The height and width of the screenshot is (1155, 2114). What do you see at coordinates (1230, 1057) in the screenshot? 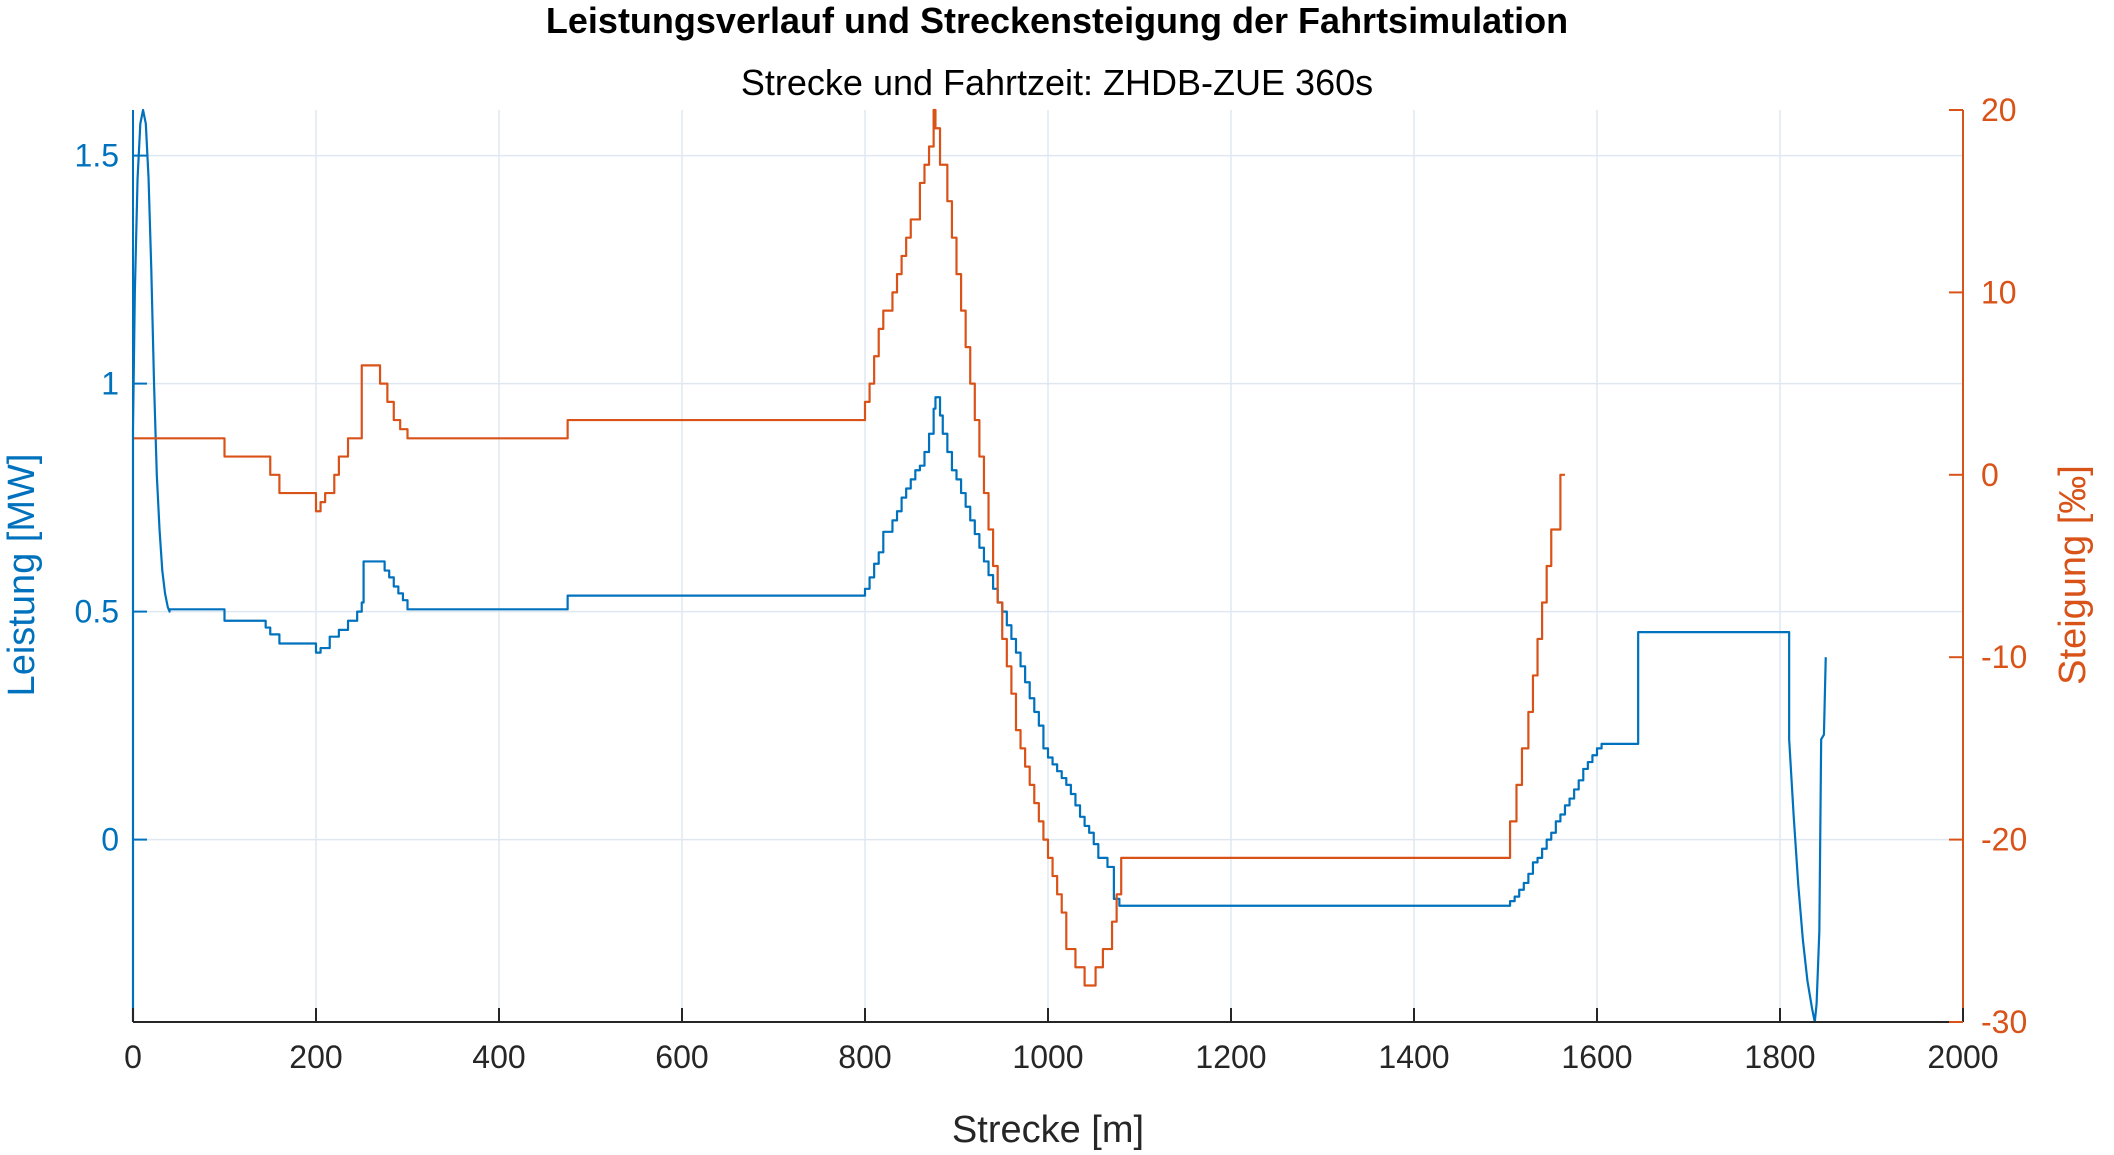
I see `x-tick-label: 1200` at bounding box center [1230, 1057].